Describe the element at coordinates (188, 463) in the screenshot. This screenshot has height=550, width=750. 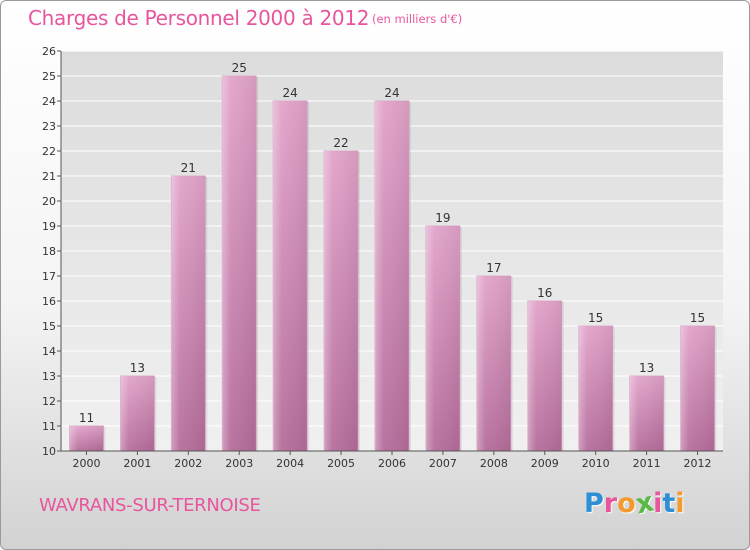
I see `x-tick-label: 2002` at that location.